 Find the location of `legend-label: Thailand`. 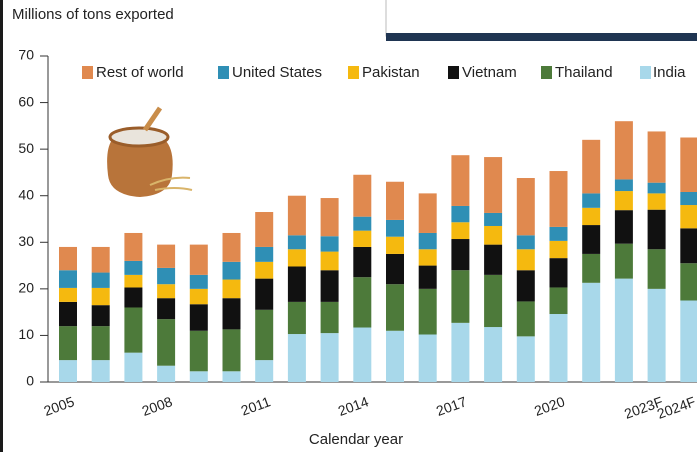

legend-label: Thailand is located at coordinates (584, 72).